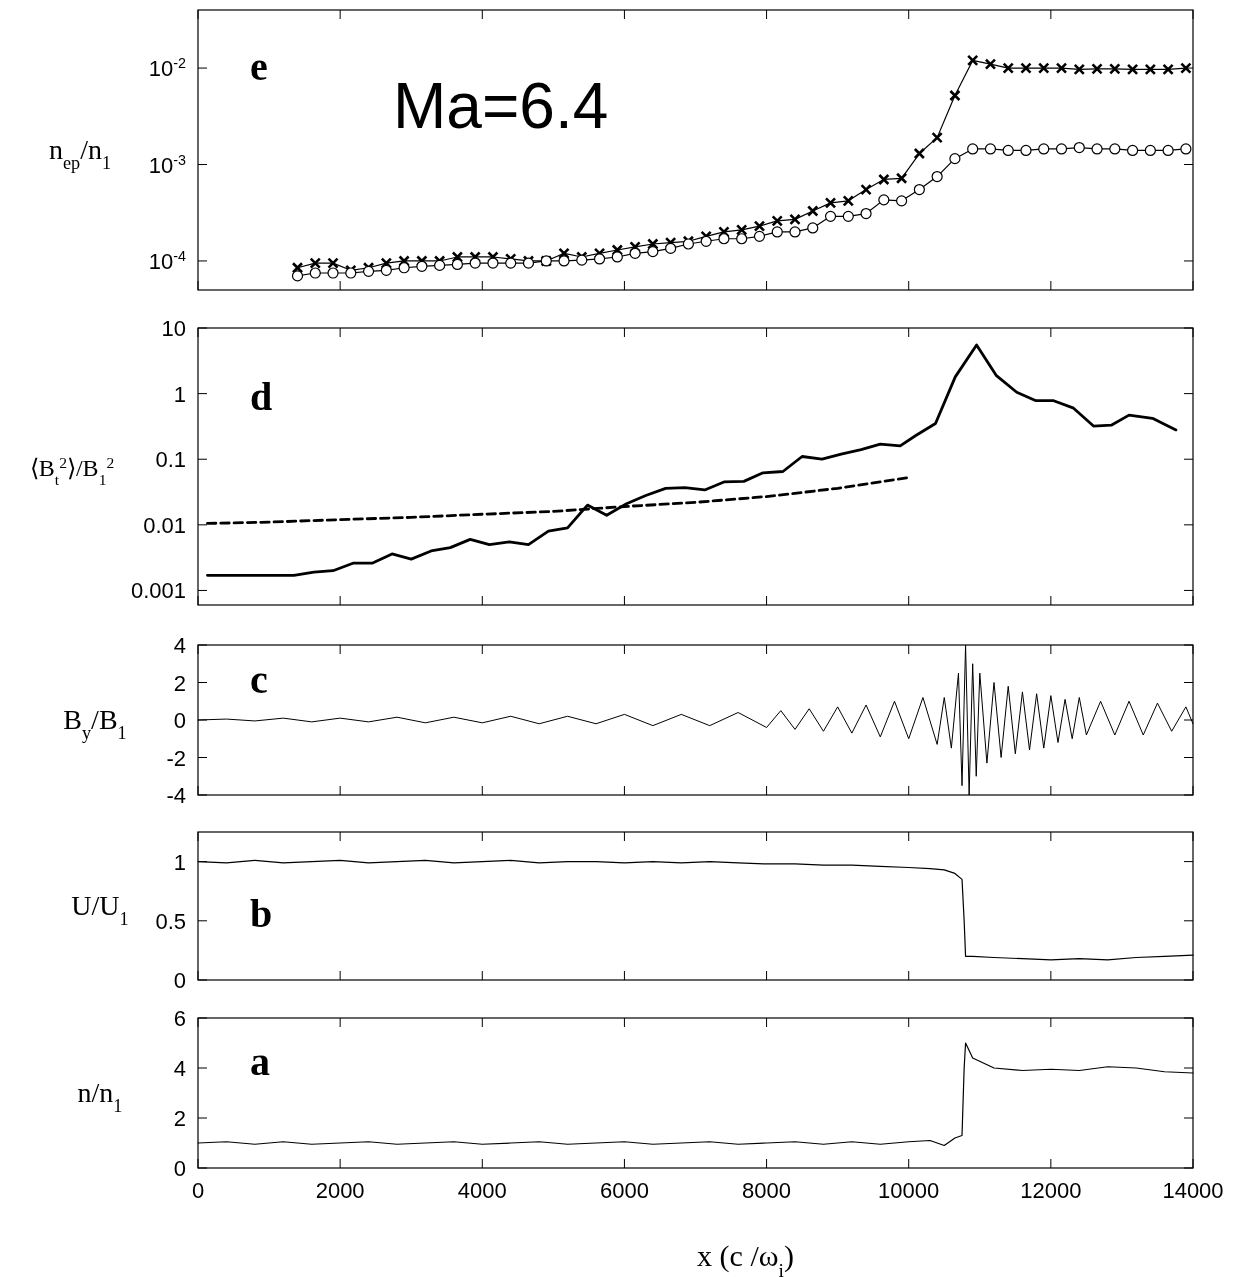 The image size is (1237, 1277). What do you see at coordinates (624, 1190) in the screenshot?
I see `x-tick-label: 6000` at bounding box center [624, 1190].